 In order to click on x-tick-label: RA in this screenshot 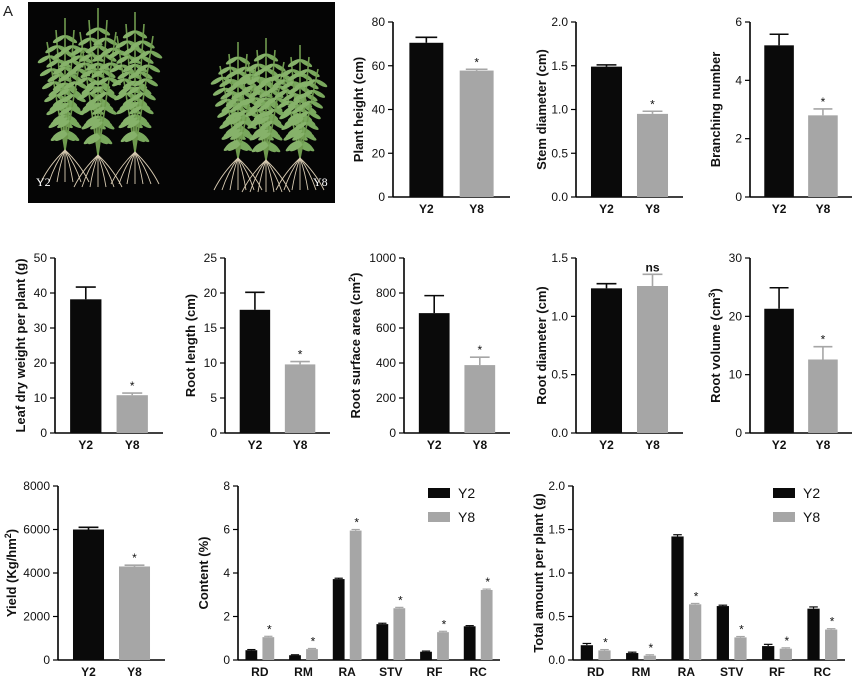, I will do `click(347, 672)`.